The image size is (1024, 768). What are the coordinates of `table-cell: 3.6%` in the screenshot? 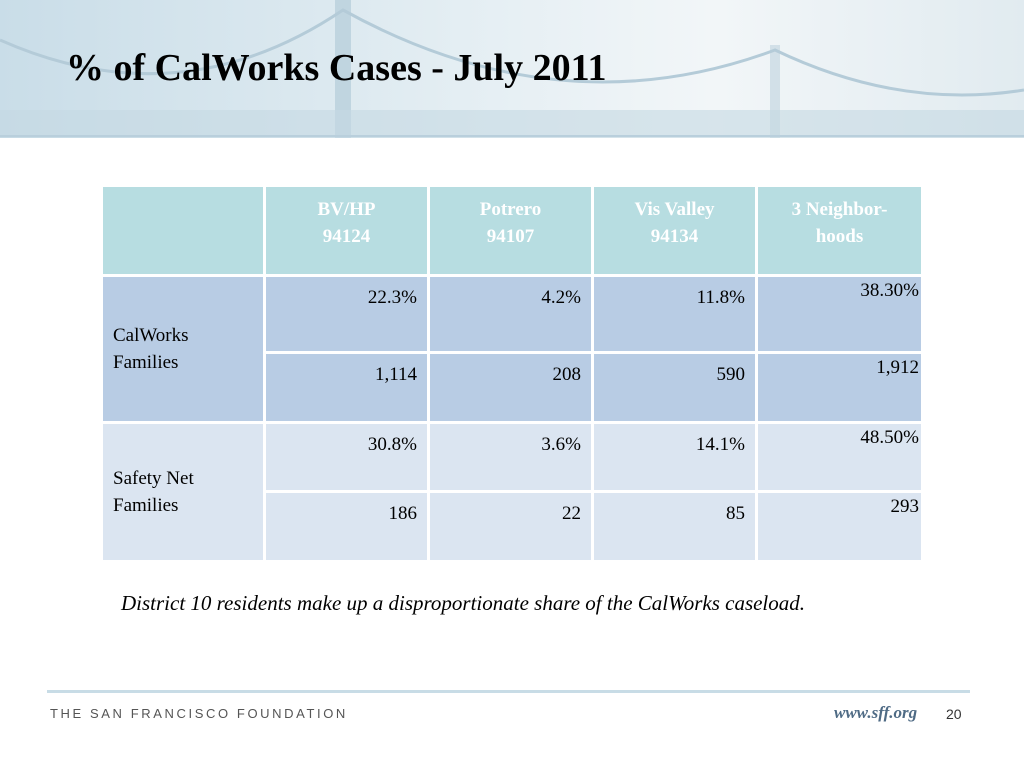 It's located at (510, 457).